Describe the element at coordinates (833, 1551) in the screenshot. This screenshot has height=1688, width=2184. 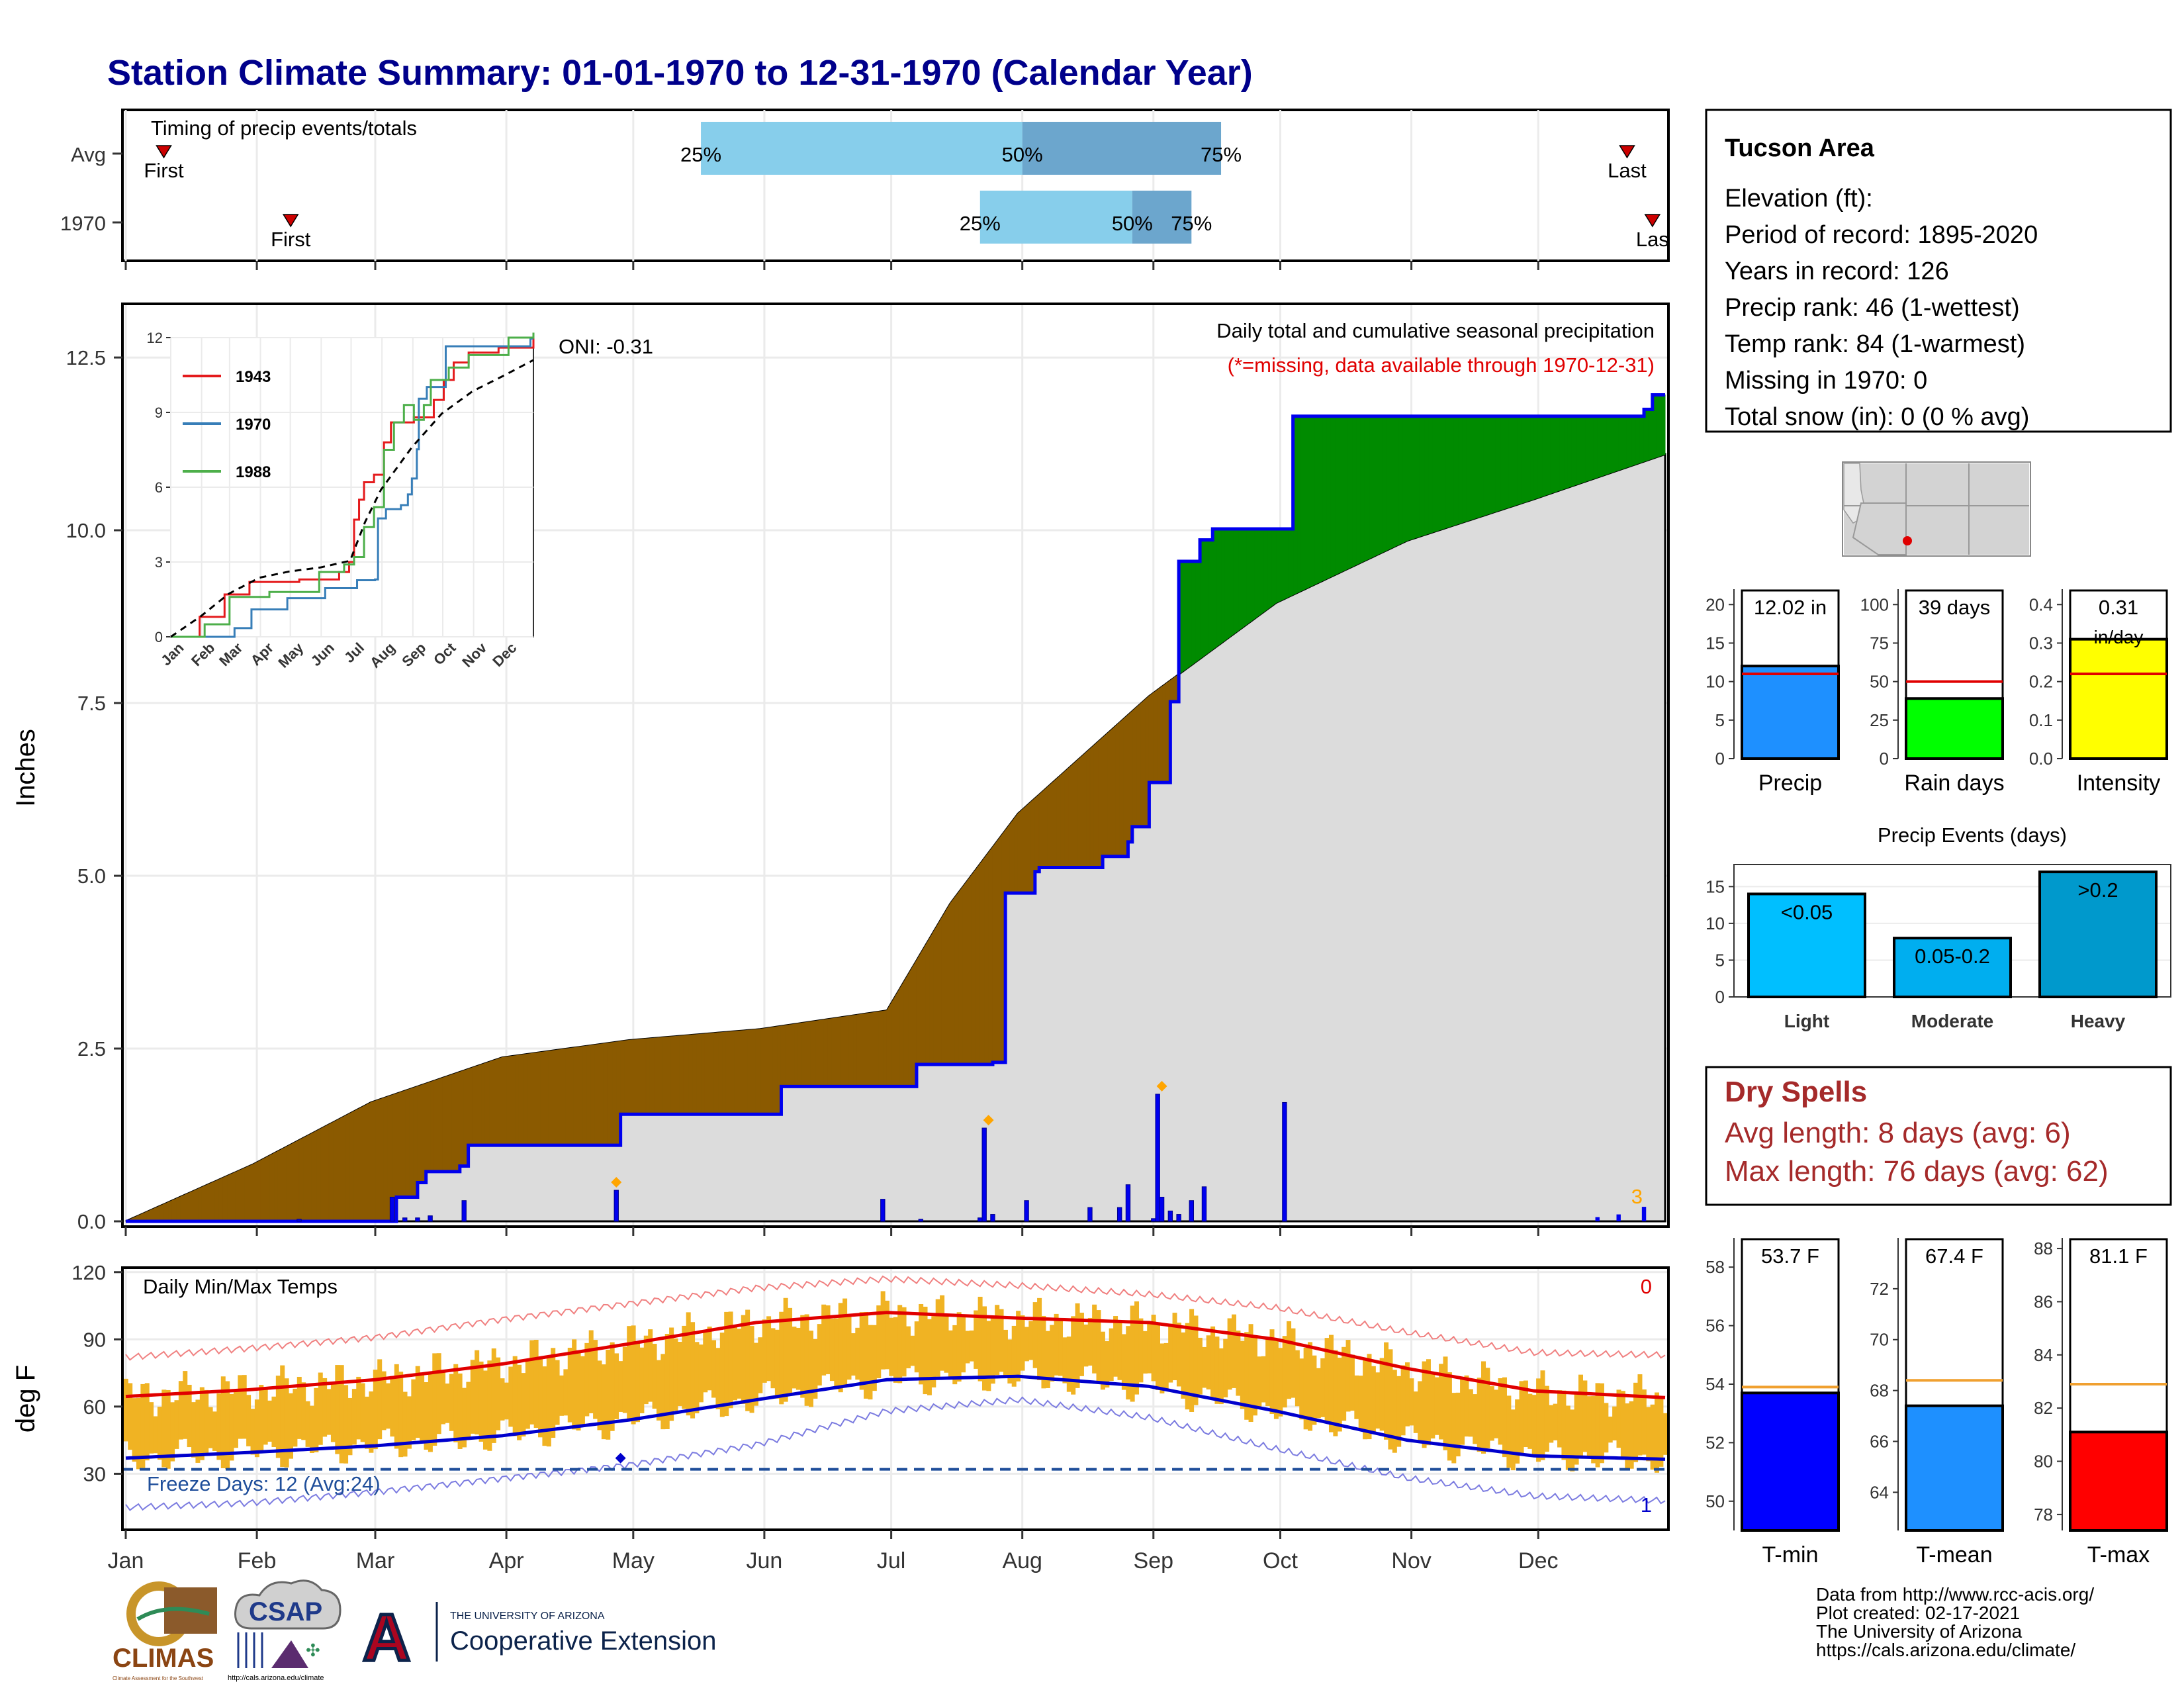
I see `month-axis: Jan Feb Mar Apr May Jun Jul Aug Sep Oct Nov Dec` at that location.